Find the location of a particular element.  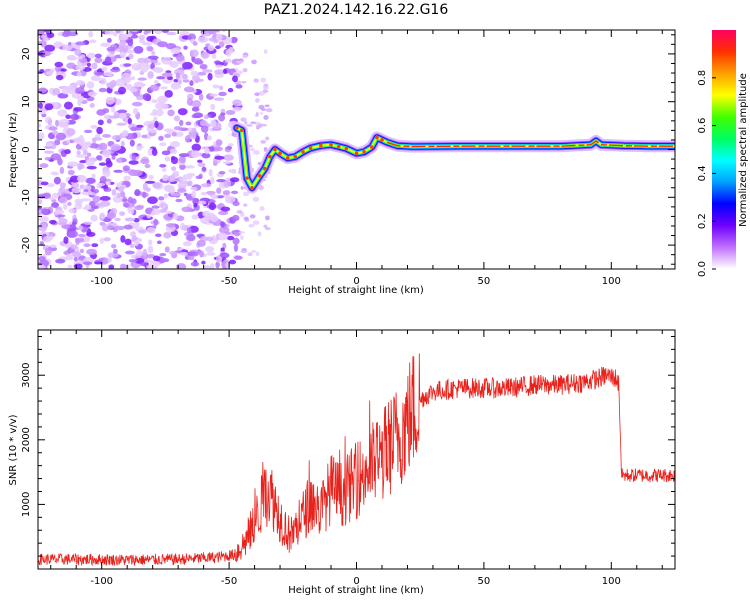

snr-x-tick-label: -100 is located at coordinates (101, 581).